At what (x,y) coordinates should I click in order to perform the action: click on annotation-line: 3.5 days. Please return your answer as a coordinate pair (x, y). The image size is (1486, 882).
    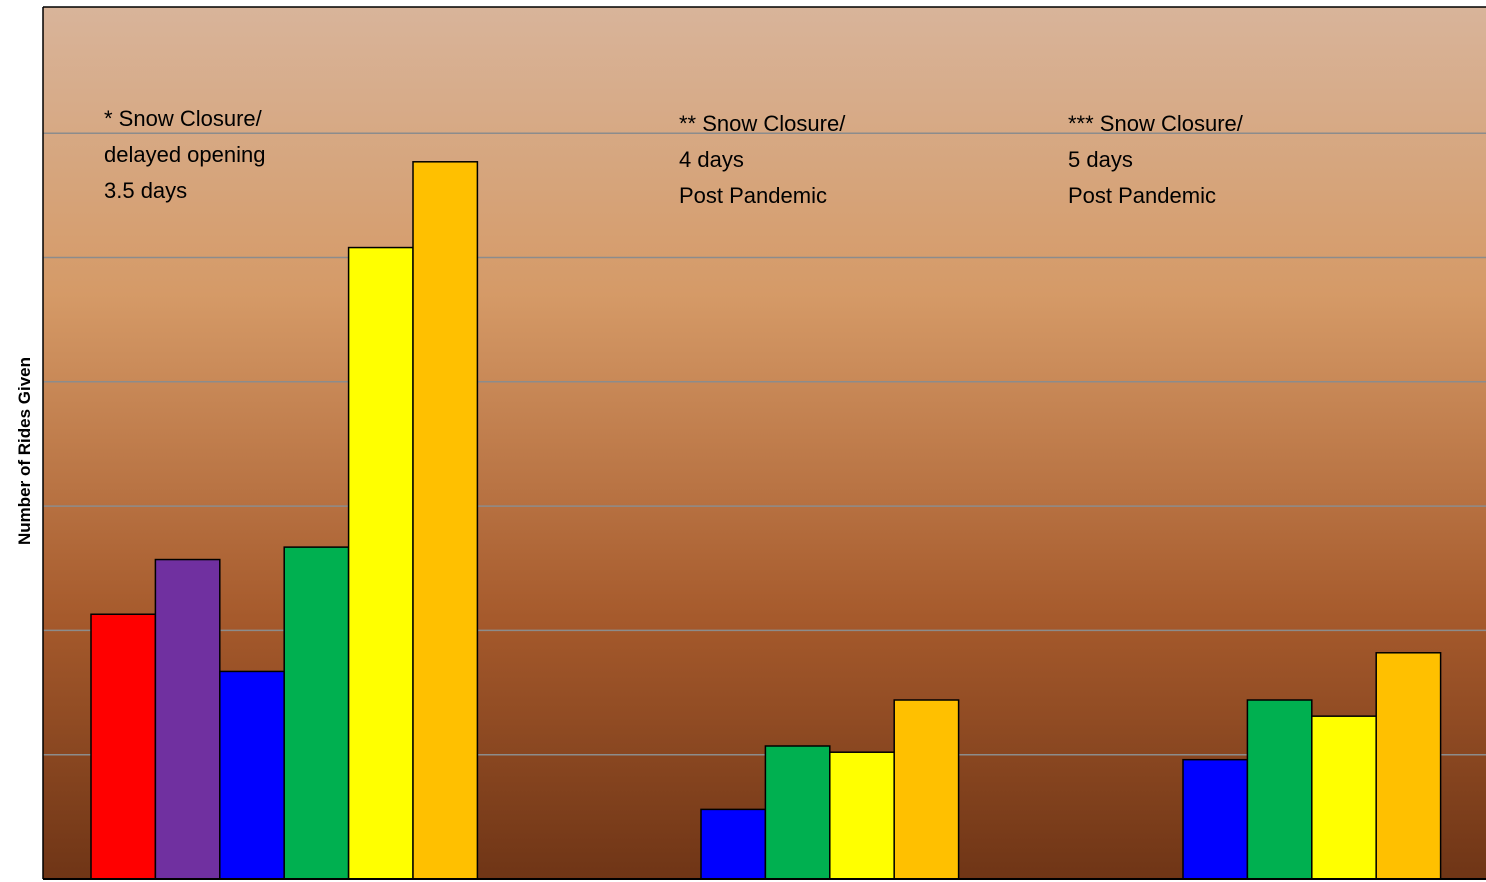
    Looking at the image, I should click on (145, 190).